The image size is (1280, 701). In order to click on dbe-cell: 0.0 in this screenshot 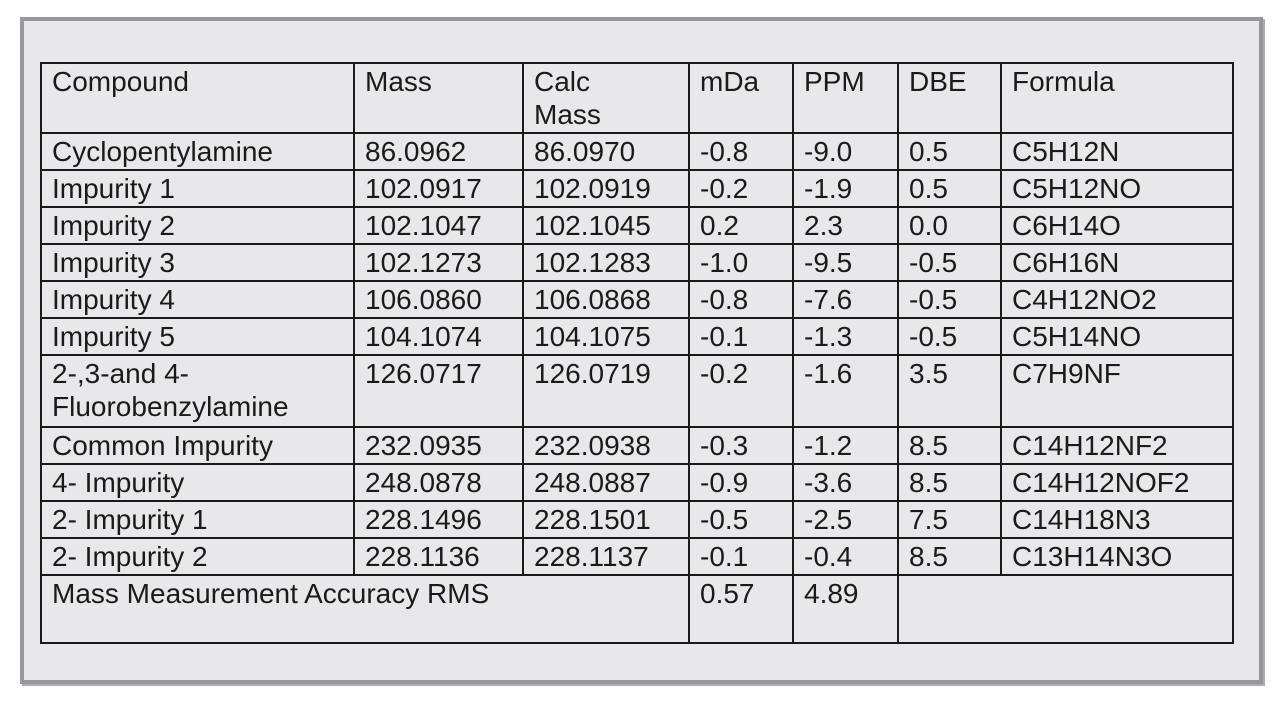, I will do `click(949, 225)`.